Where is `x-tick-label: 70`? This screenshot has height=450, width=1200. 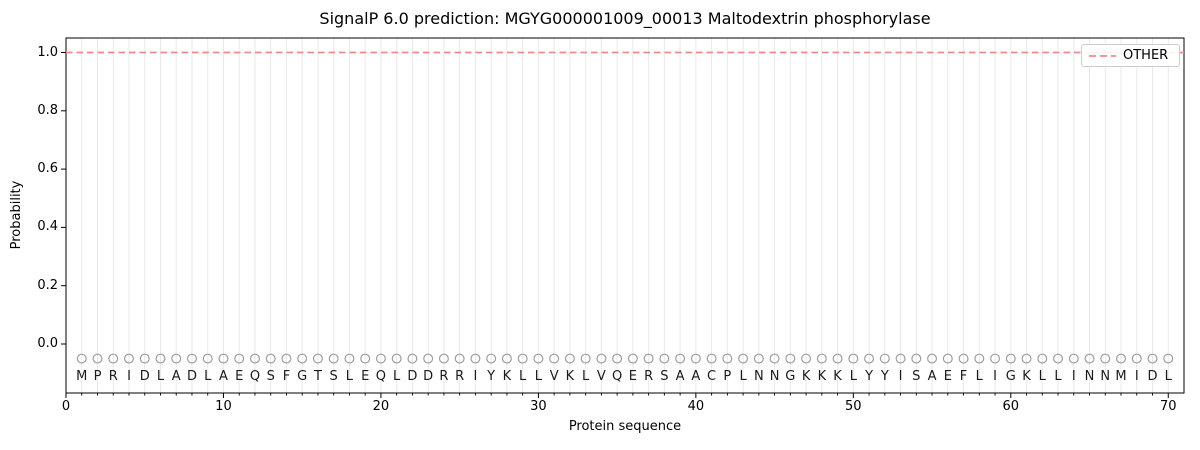
x-tick-label: 70 is located at coordinates (1168, 406).